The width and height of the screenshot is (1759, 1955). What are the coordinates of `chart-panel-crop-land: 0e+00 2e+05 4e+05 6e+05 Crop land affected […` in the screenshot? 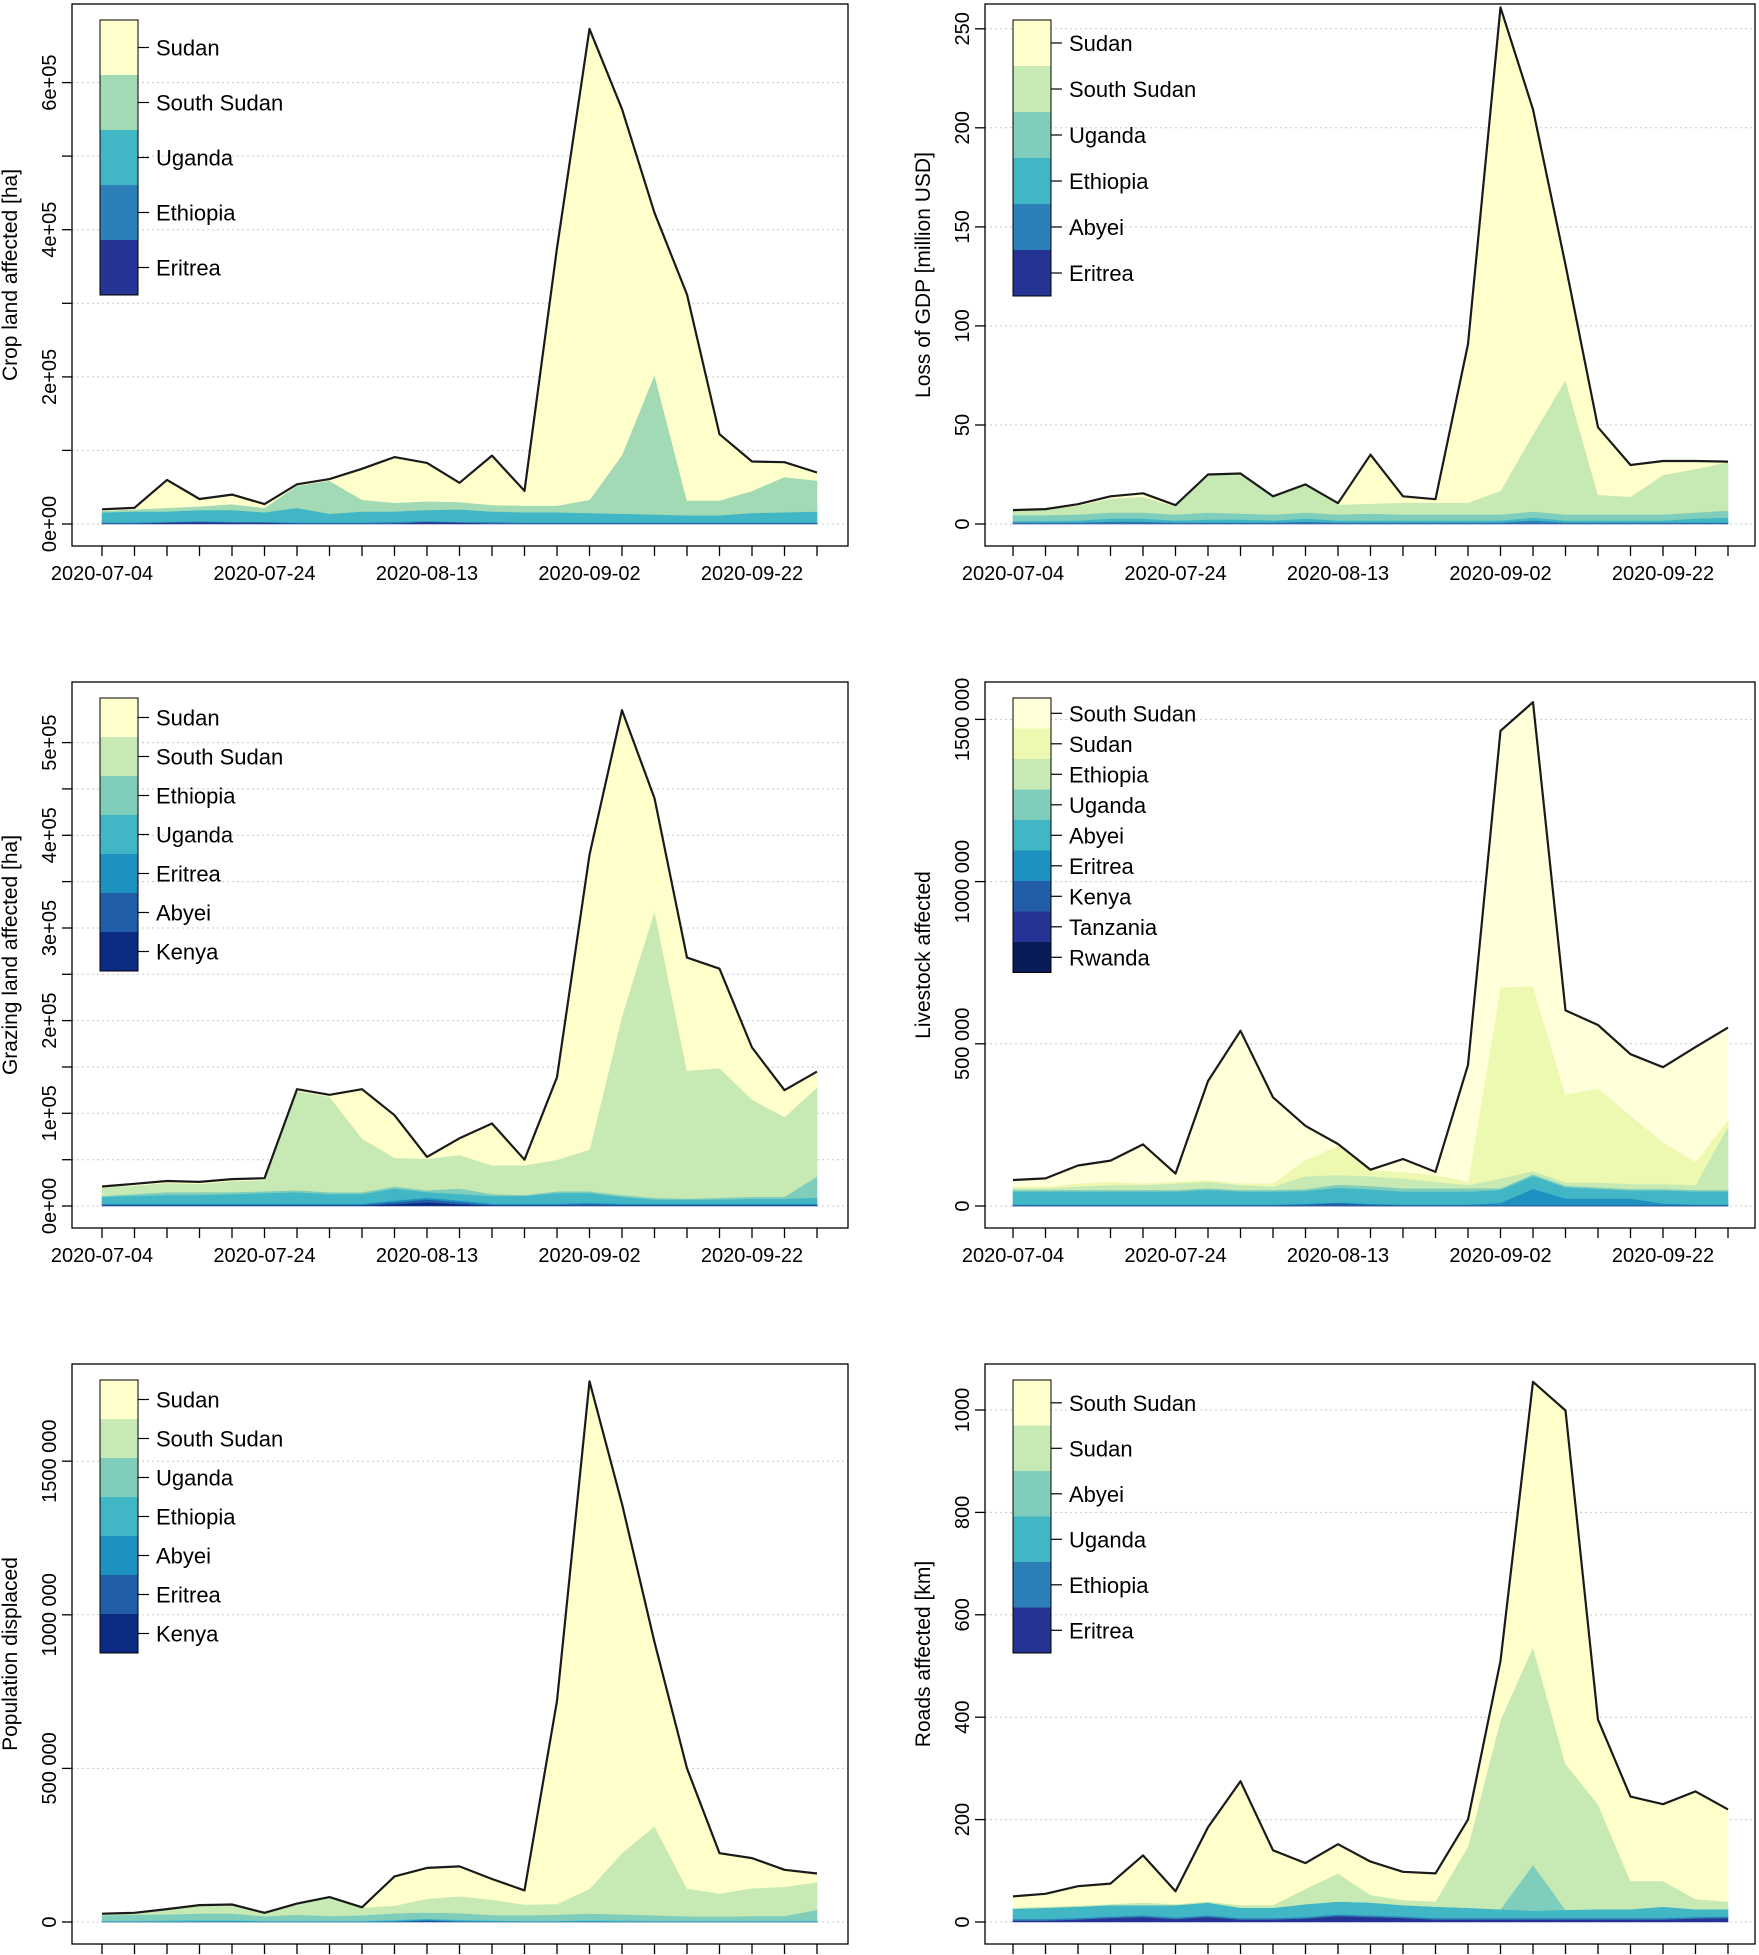 It's located at (424, 294).